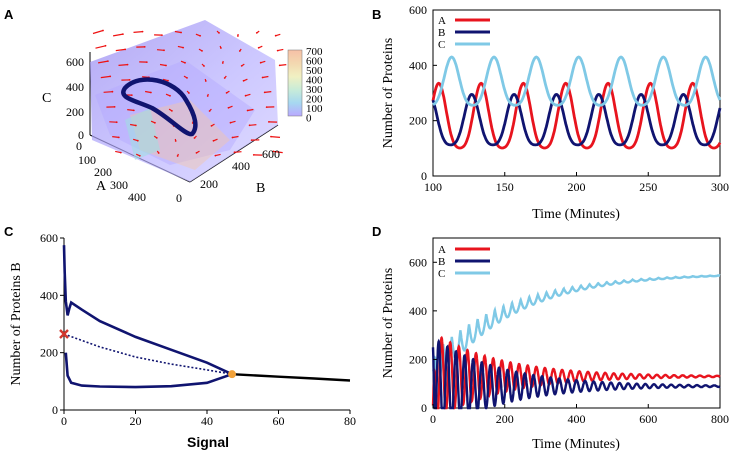 The width and height of the screenshot is (737, 457). Describe the element at coordinates (16, 323) in the screenshot. I see `y-axis-label: Number of Proteins B` at that location.